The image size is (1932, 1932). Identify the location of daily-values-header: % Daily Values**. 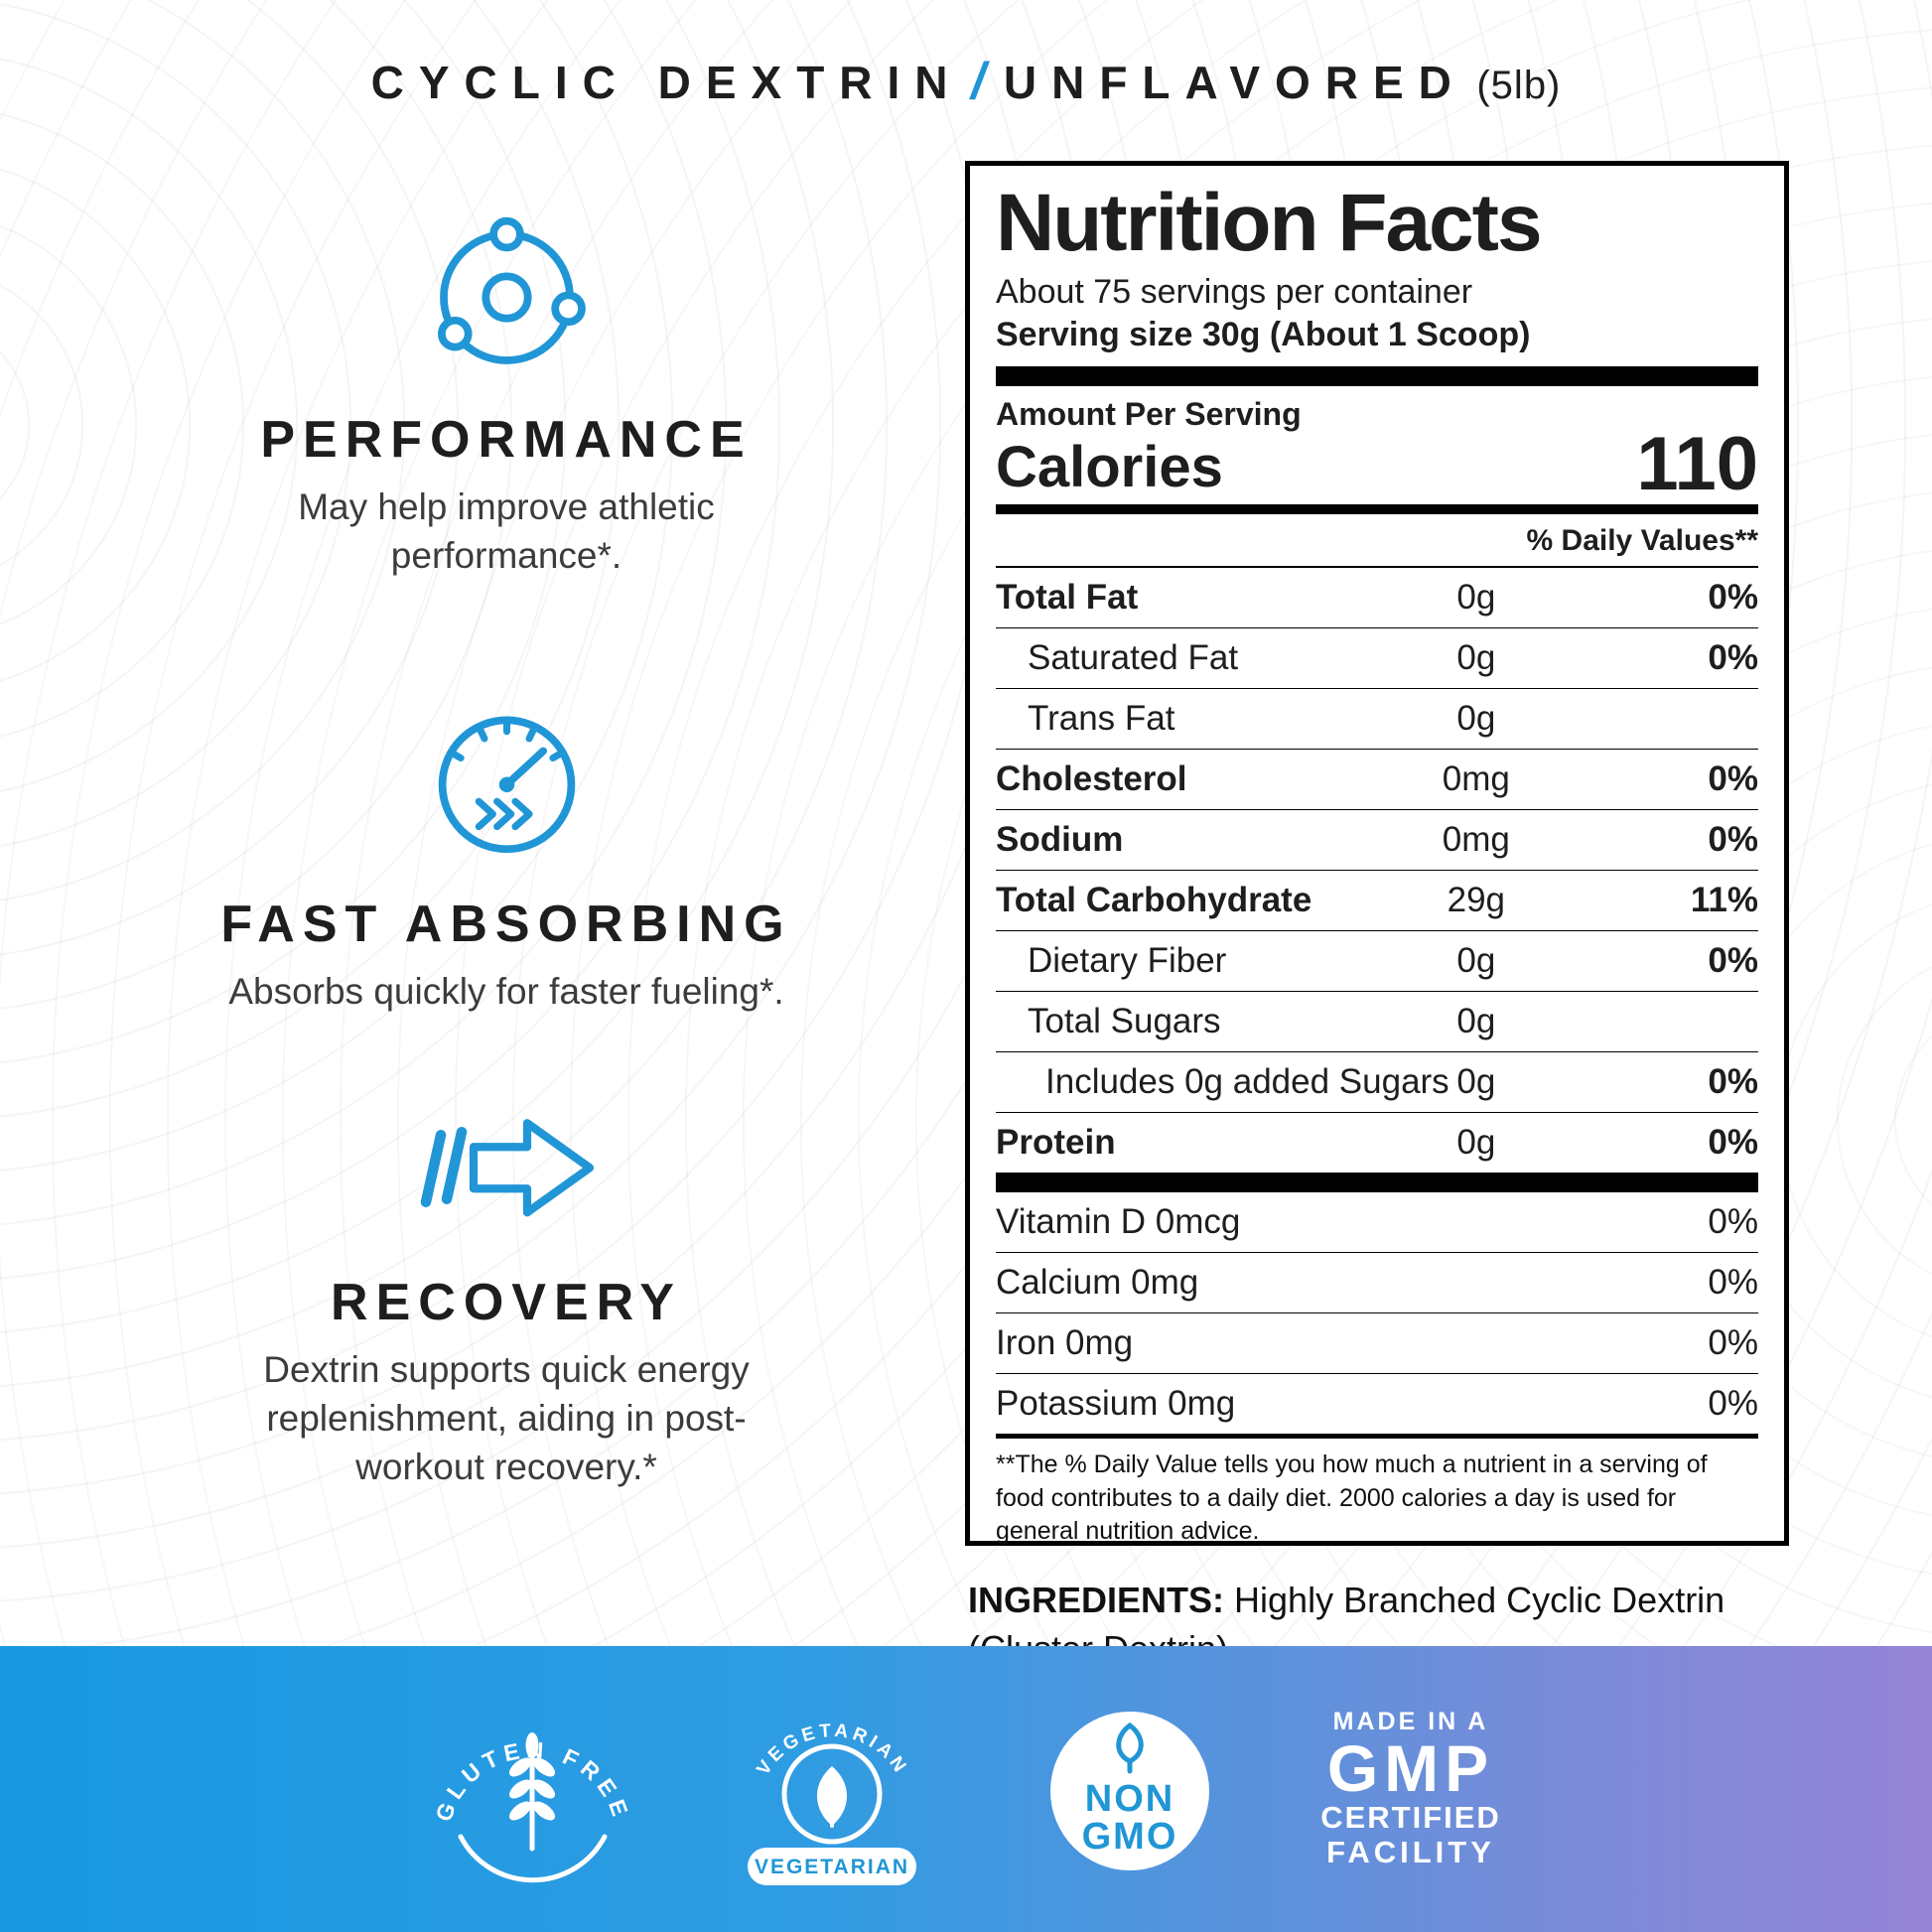
(1377, 541).